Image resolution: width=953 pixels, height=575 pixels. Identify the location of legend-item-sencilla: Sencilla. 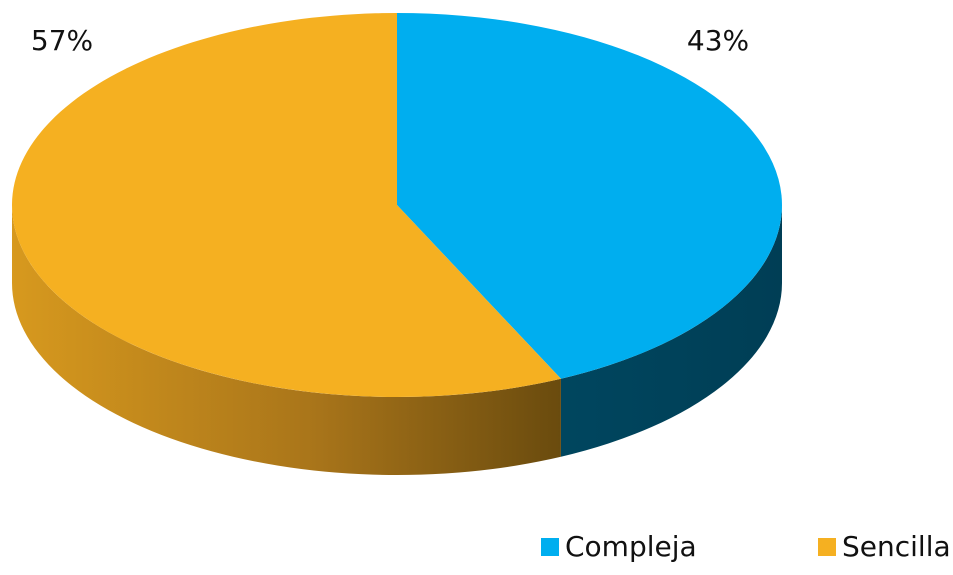
(884, 546).